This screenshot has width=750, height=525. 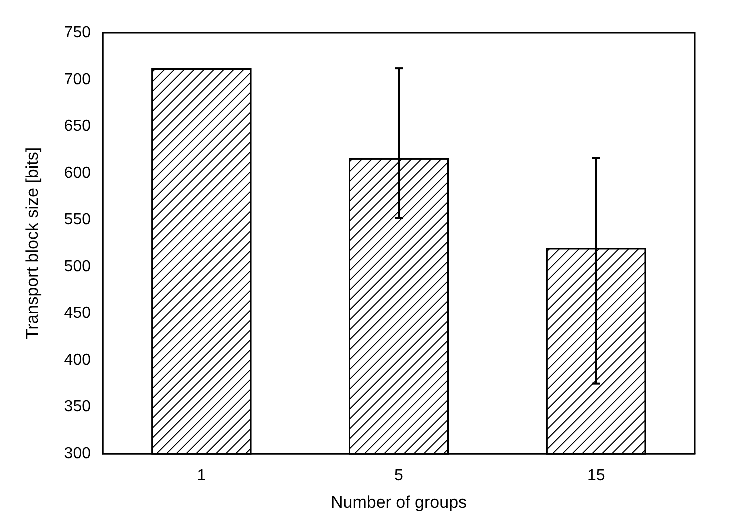 I want to click on x-axis-title: Number of groups, so click(x=399, y=502).